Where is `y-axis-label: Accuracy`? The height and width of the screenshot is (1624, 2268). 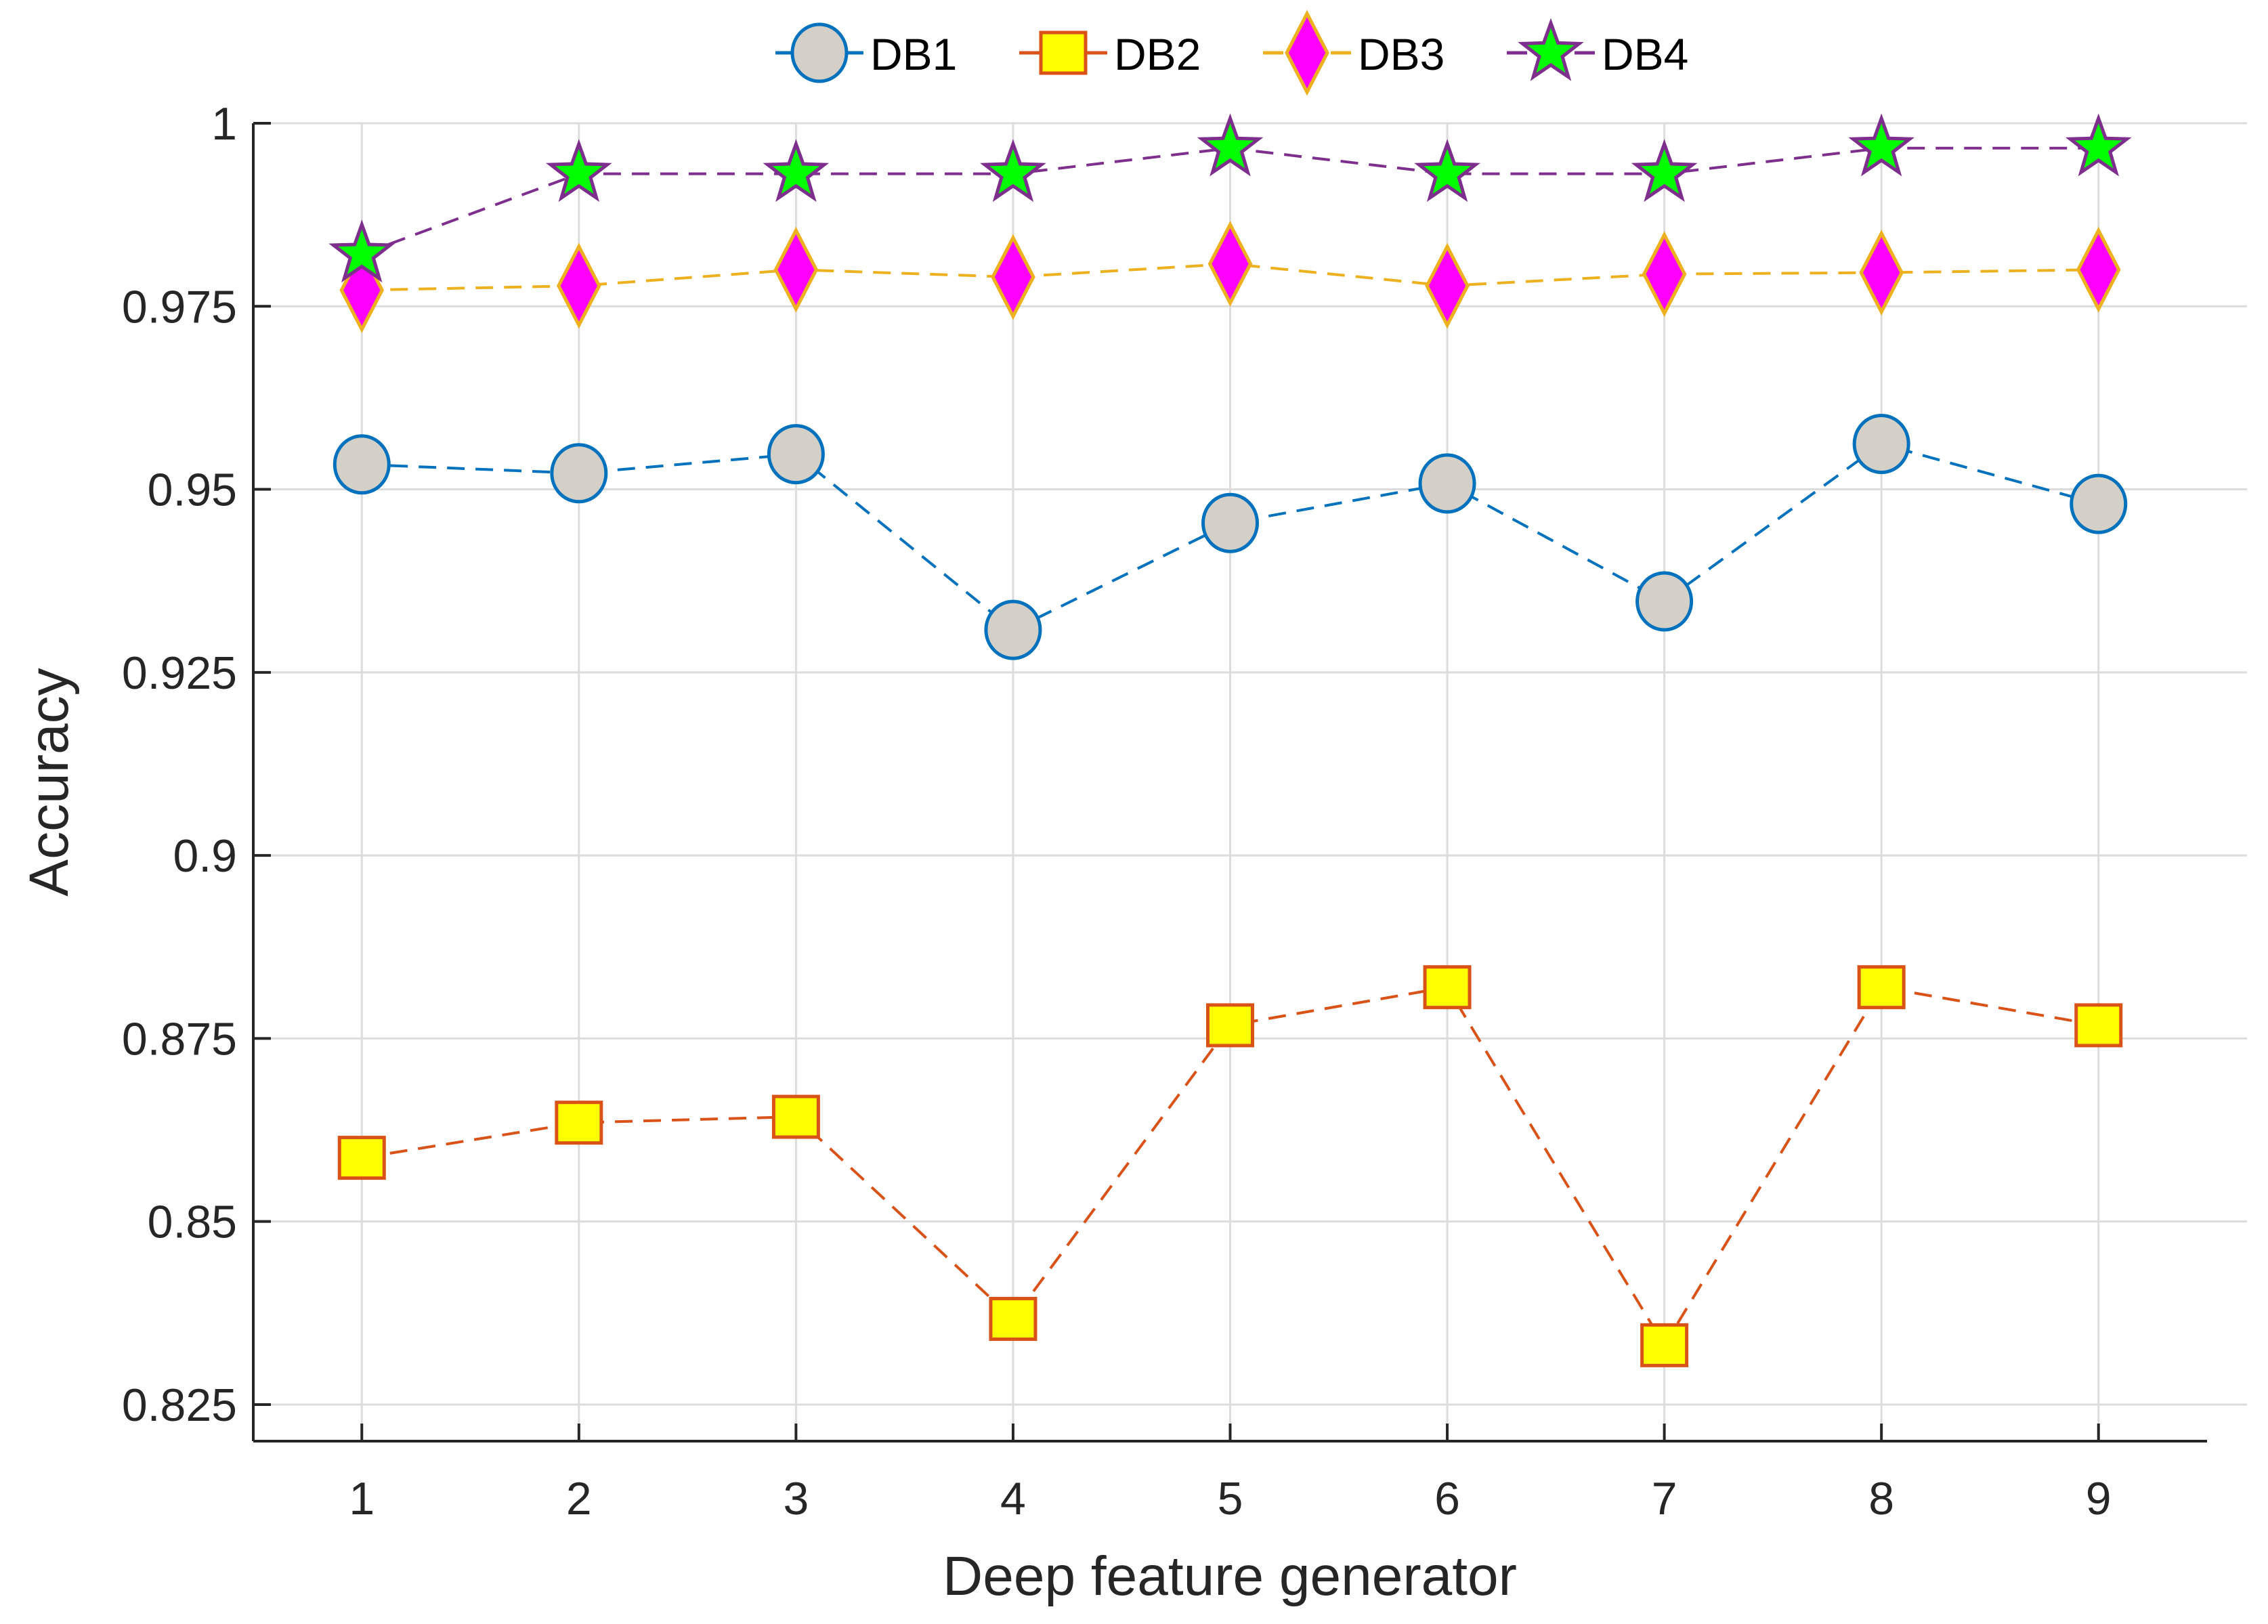
y-axis-label: Accuracy is located at coordinates (49, 782).